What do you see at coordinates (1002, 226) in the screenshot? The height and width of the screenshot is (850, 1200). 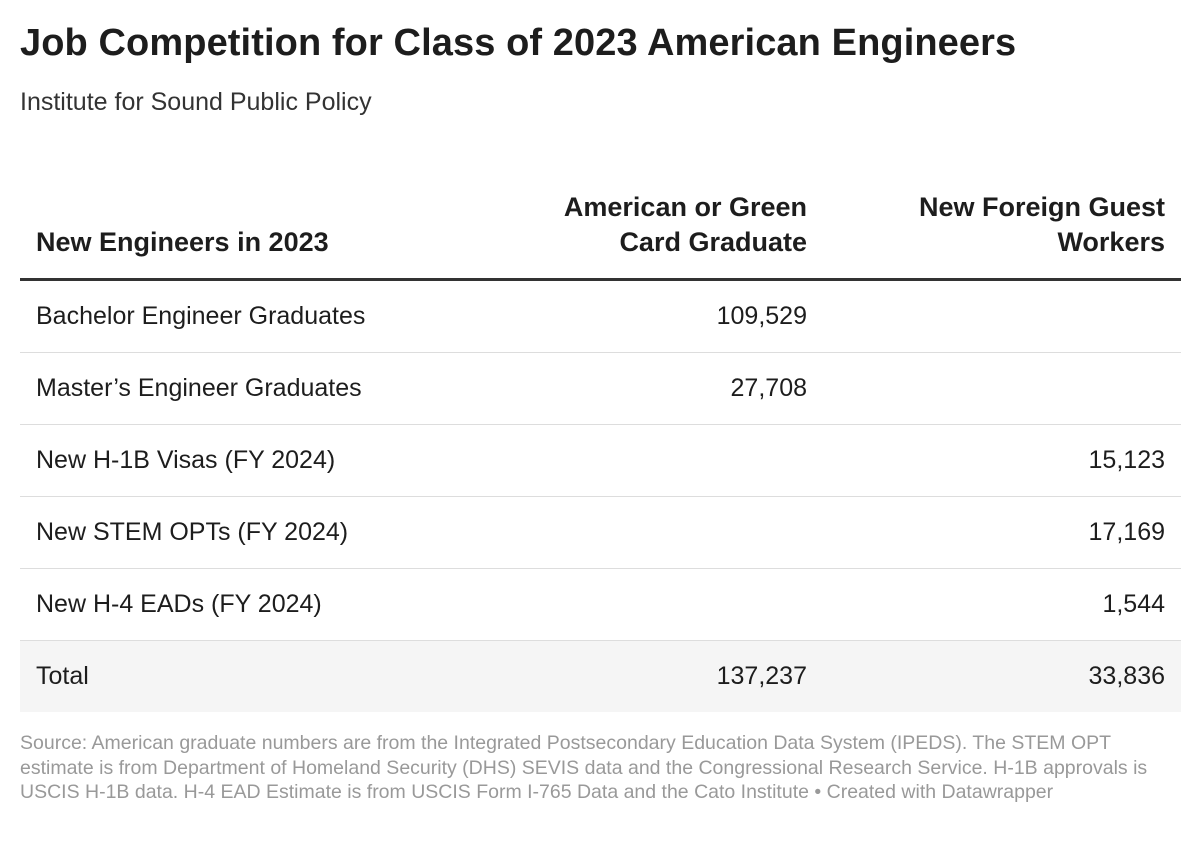 I see `column-header-foreign: New Foreign Guest Workers` at bounding box center [1002, 226].